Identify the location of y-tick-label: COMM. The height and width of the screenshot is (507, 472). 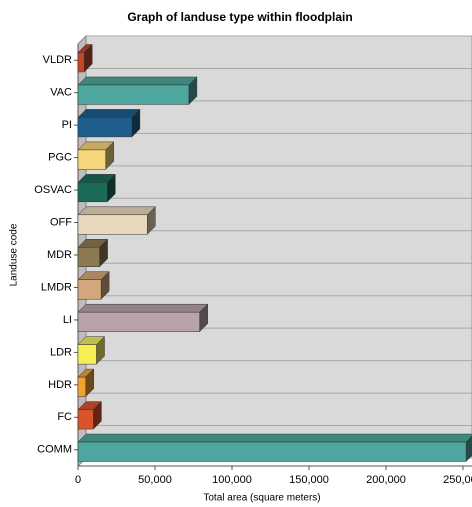
(54, 450).